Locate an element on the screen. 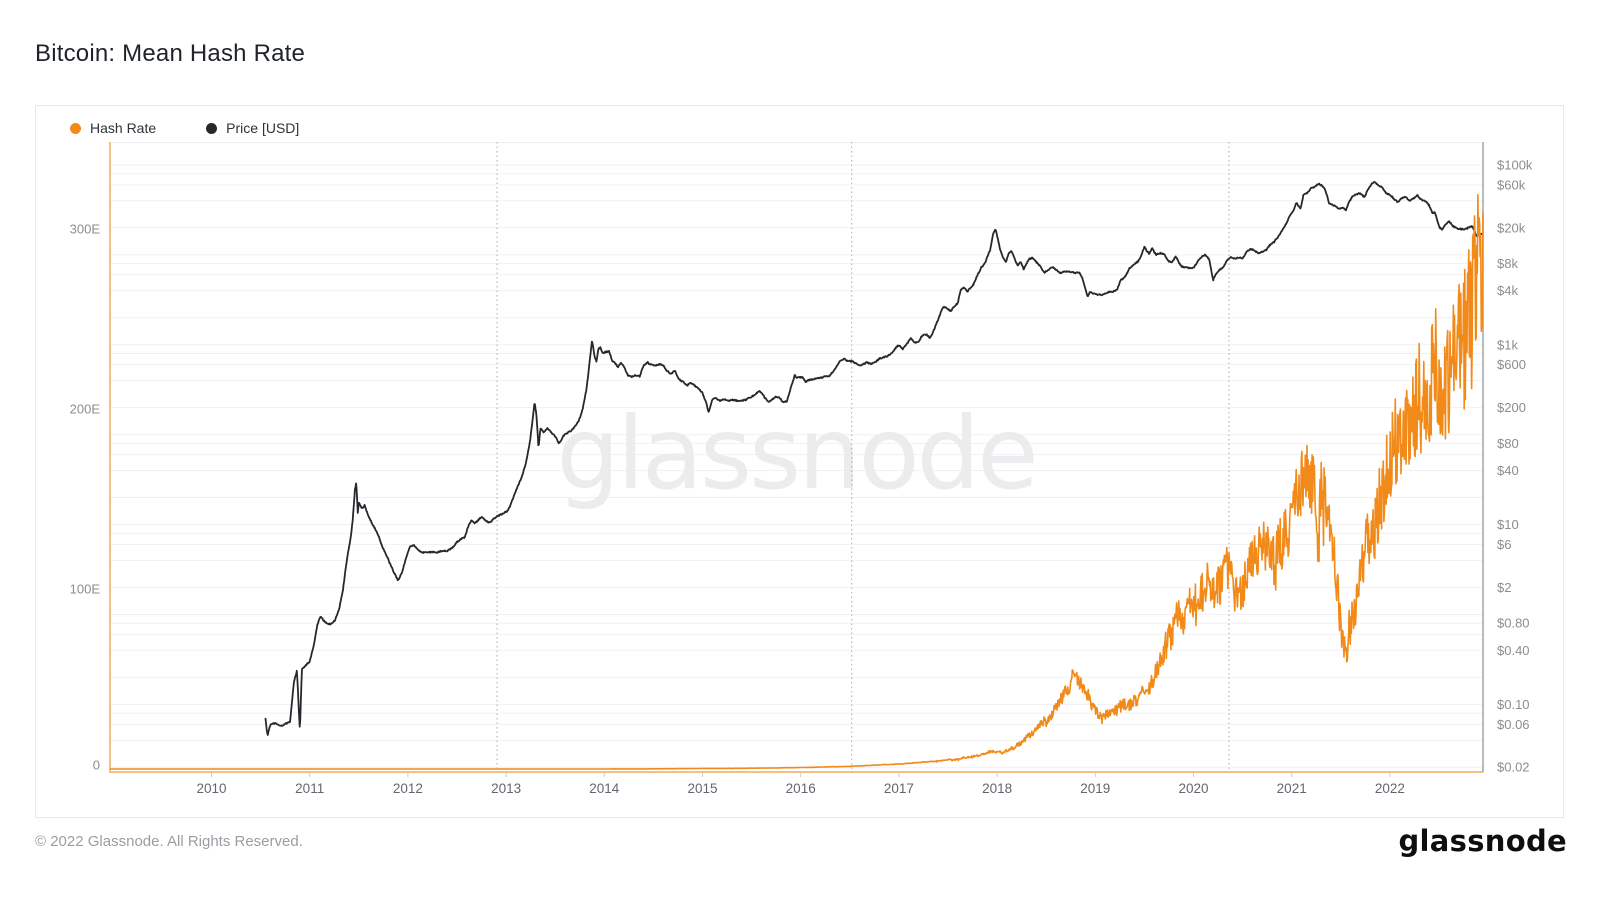 The height and width of the screenshot is (900, 1600). watermark: glassnode is located at coordinates (795, 453).